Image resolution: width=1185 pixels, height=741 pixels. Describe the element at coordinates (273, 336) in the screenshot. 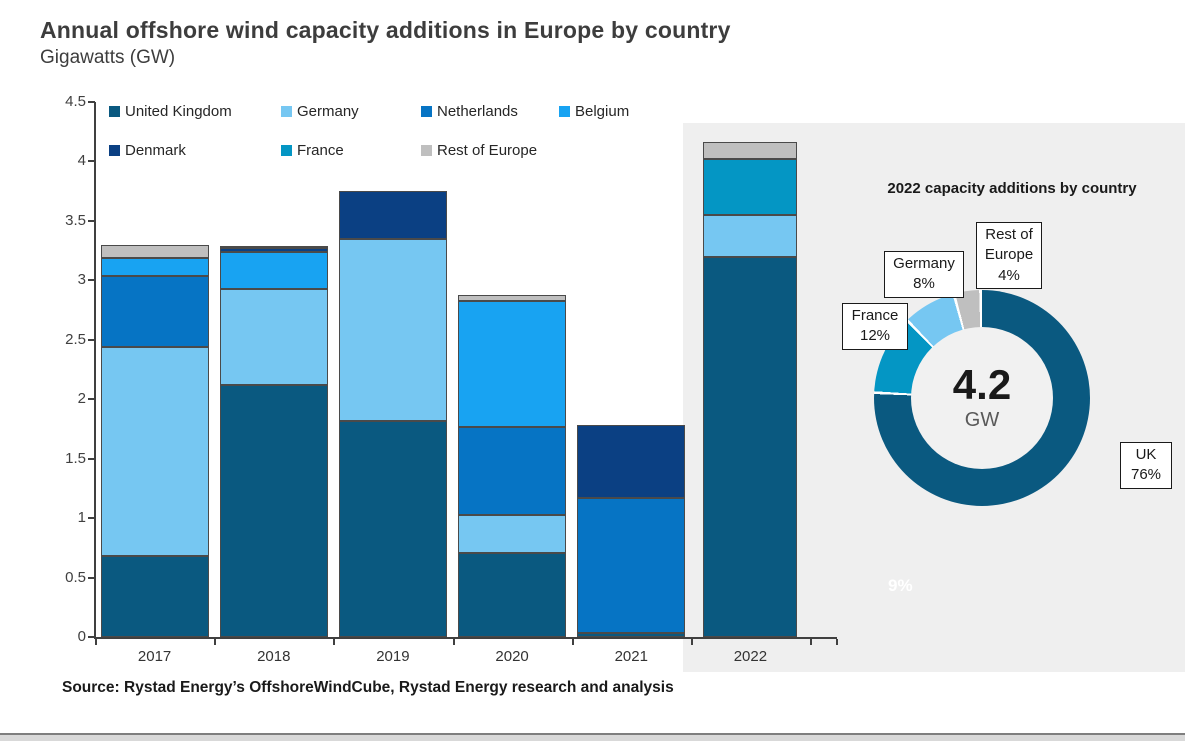

I see `bar-segment-2018-germany` at that location.